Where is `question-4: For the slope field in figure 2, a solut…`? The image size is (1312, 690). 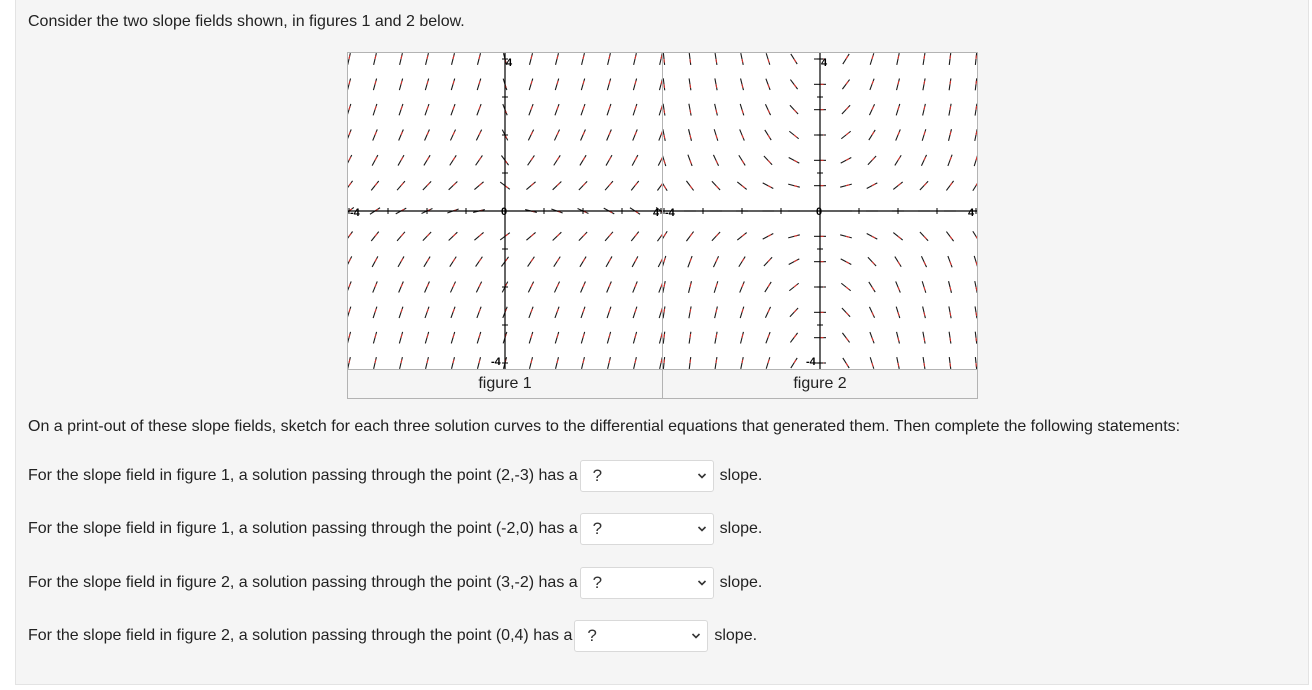 question-4: For the slope field in figure 2, a solut… is located at coordinates (392, 636).